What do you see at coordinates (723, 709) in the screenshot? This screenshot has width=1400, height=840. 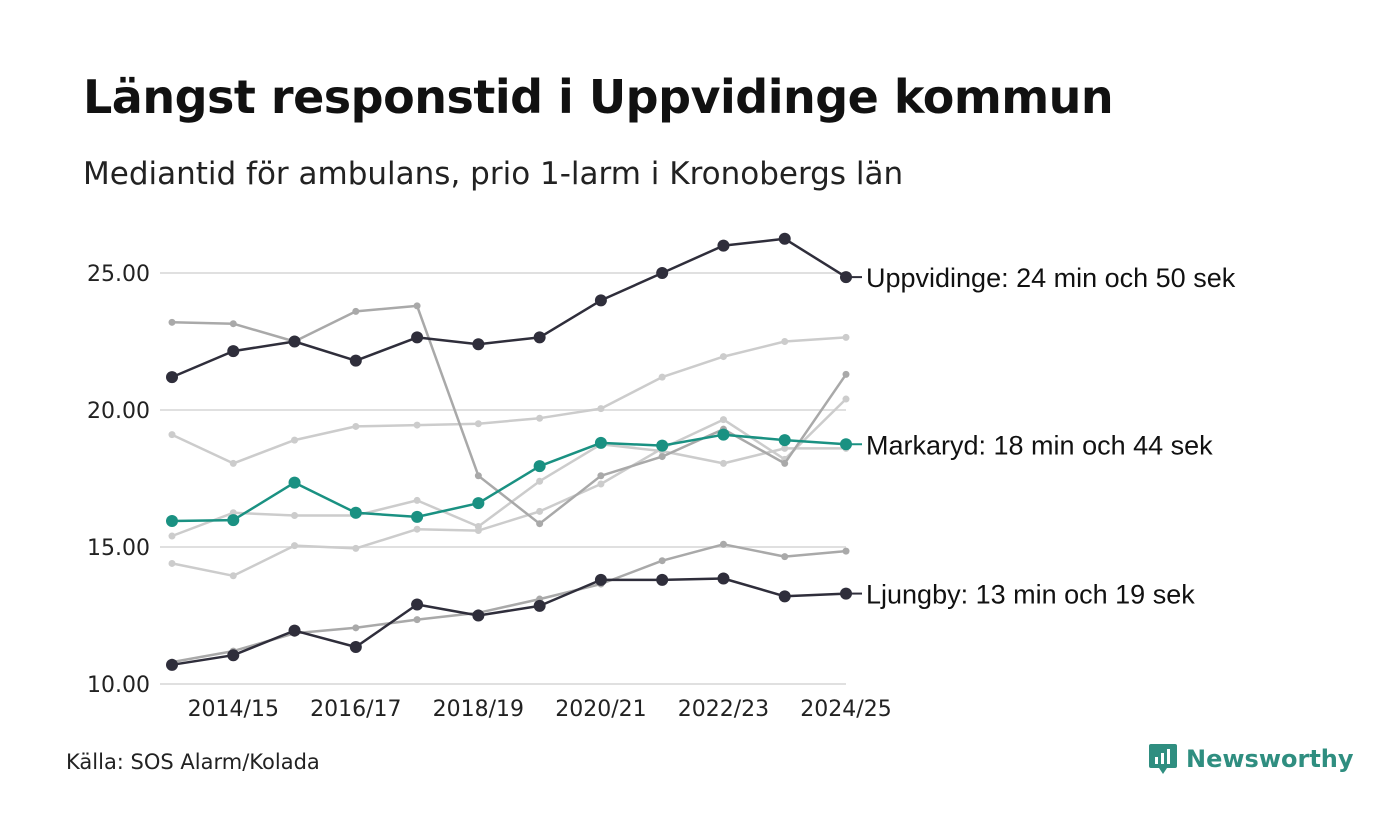 I see `x-tick-label: 2022/23` at bounding box center [723, 709].